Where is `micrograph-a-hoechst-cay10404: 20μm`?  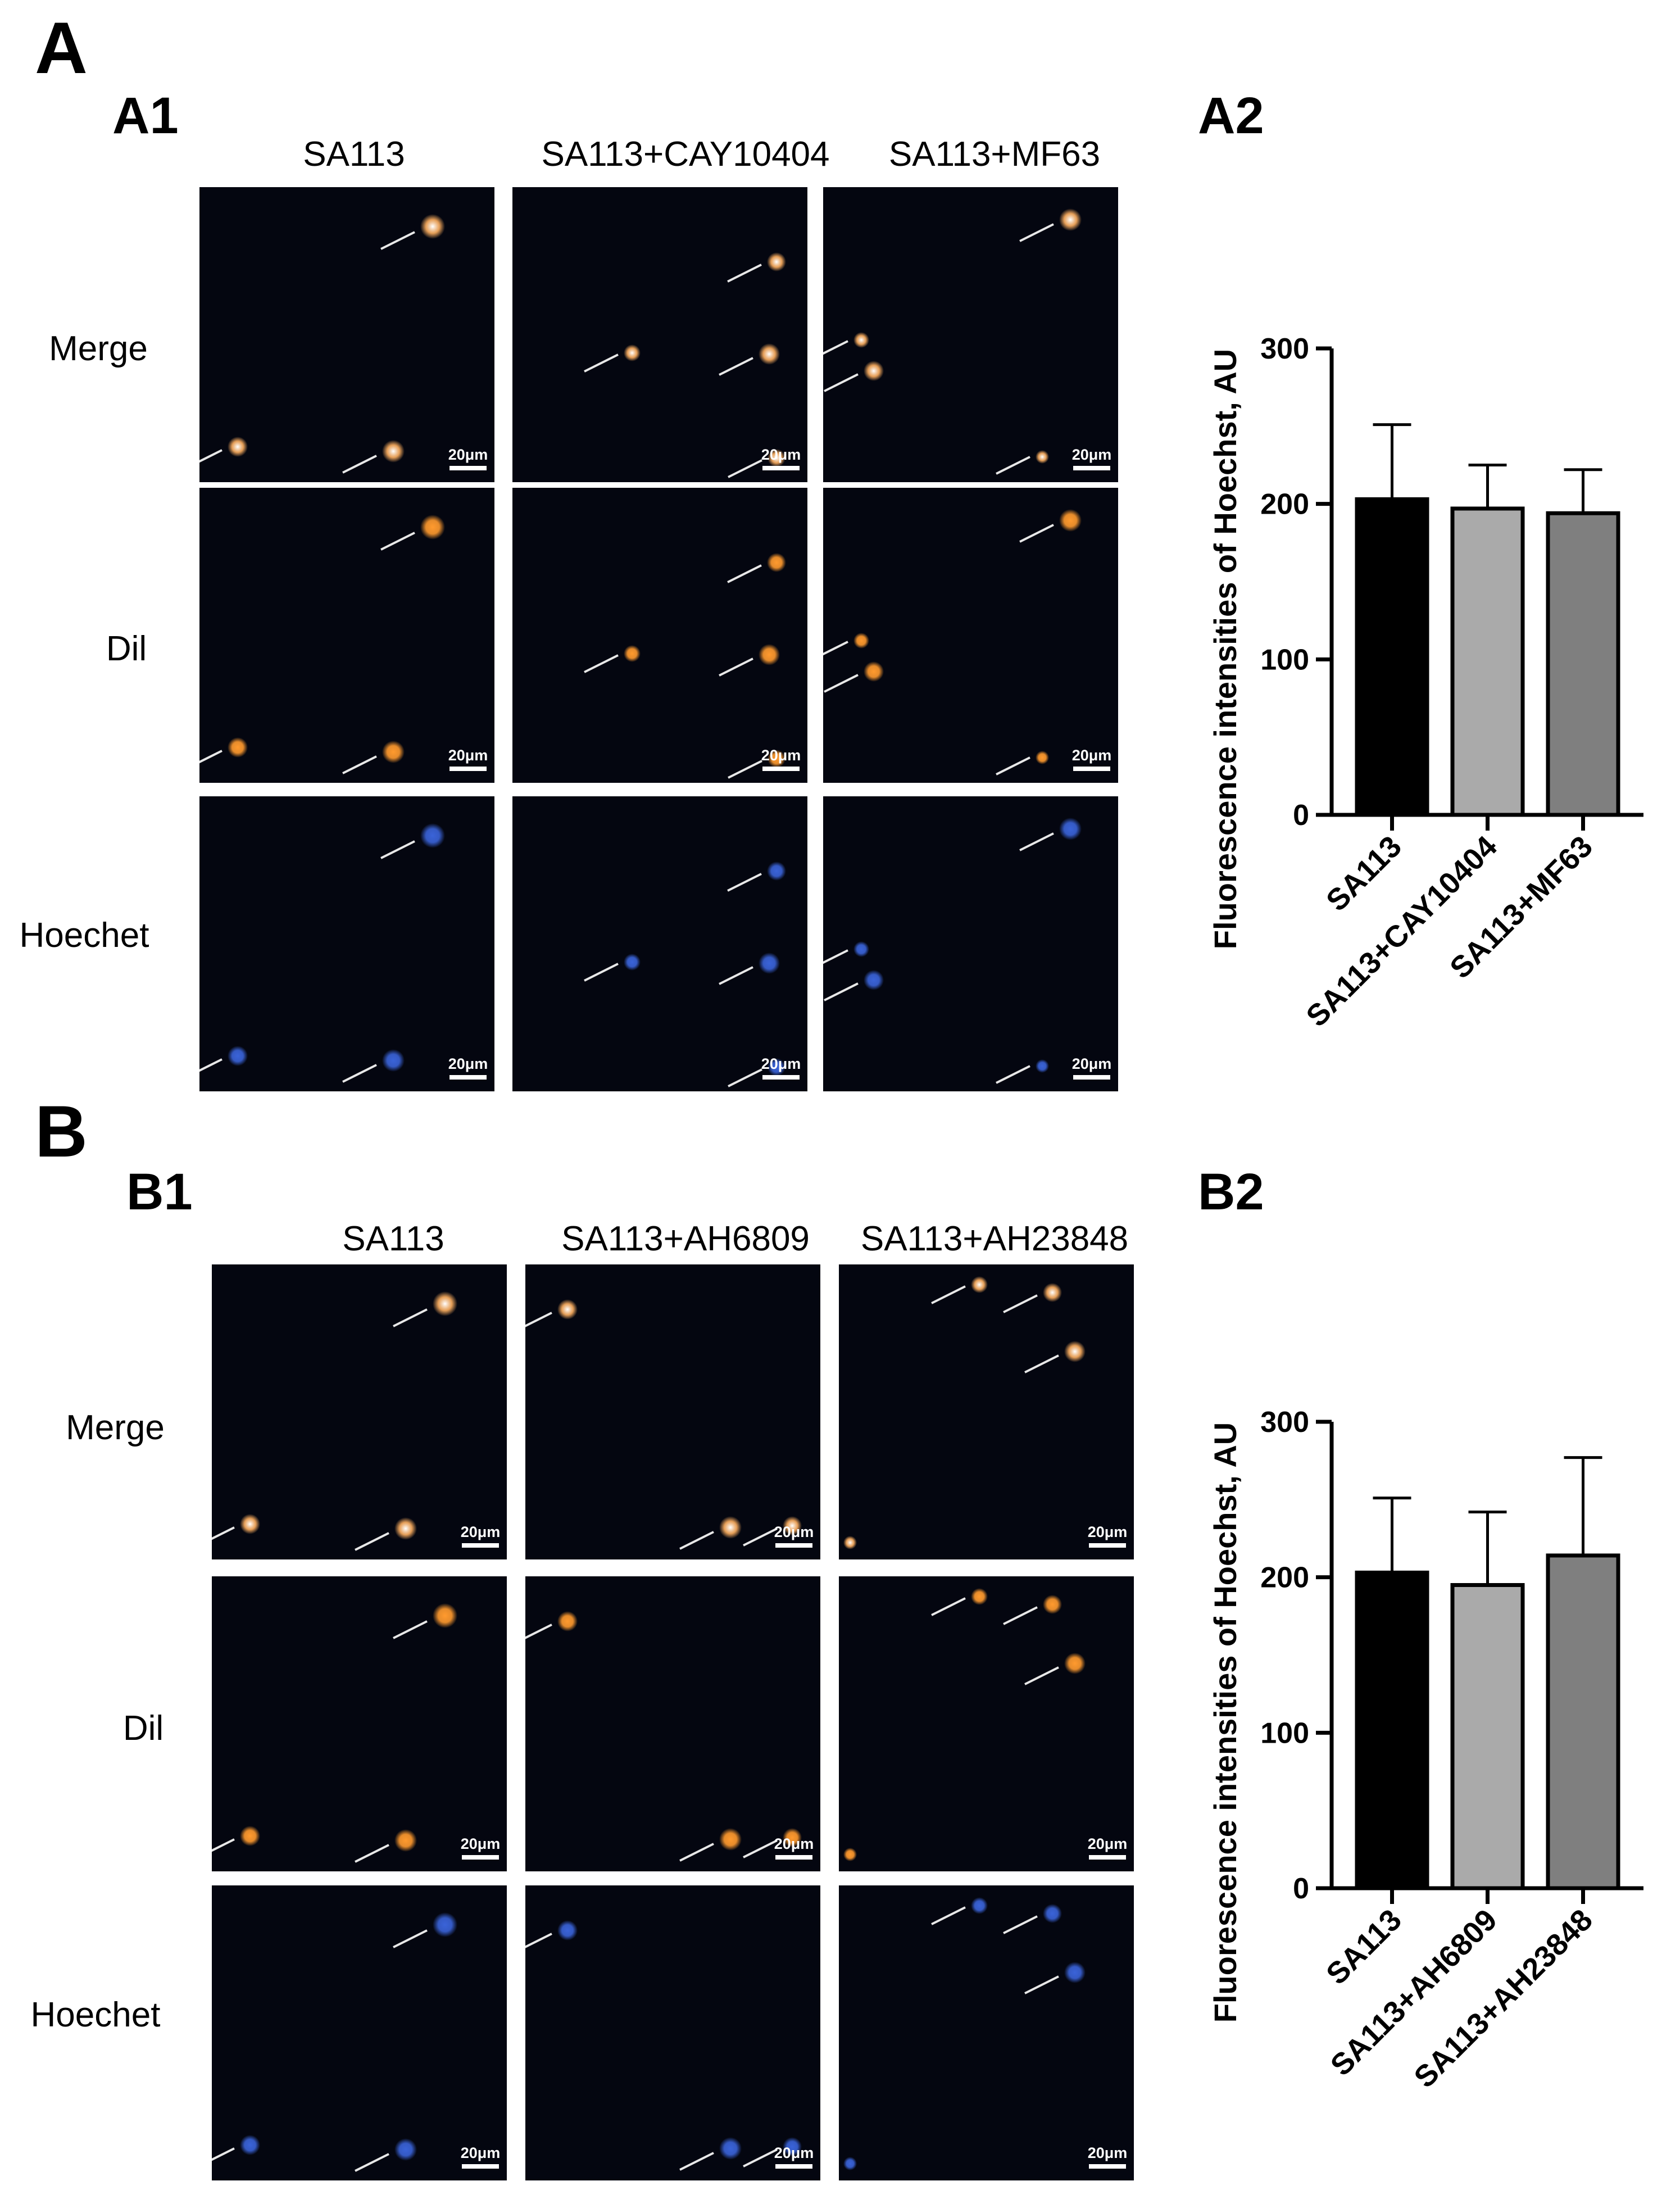
micrograph-a-hoechst-cay10404: 20μm is located at coordinates (659, 943).